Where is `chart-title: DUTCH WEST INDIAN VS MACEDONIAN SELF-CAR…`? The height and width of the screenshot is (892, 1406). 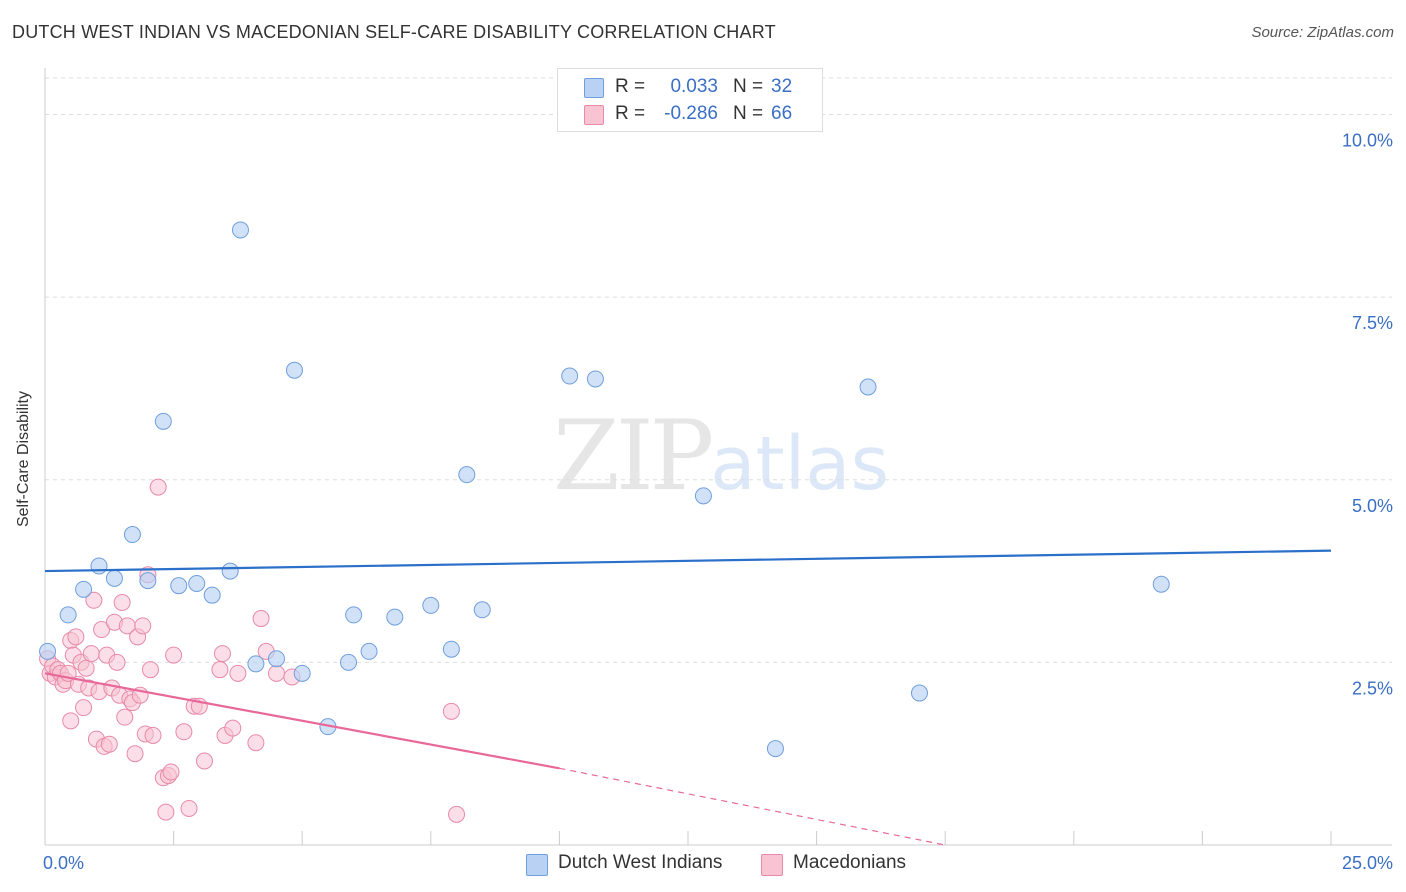
chart-title: DUTCH WEST INDIAN VS MACEDONIAN SELF-CAR… is located at coordinates (394, 32).